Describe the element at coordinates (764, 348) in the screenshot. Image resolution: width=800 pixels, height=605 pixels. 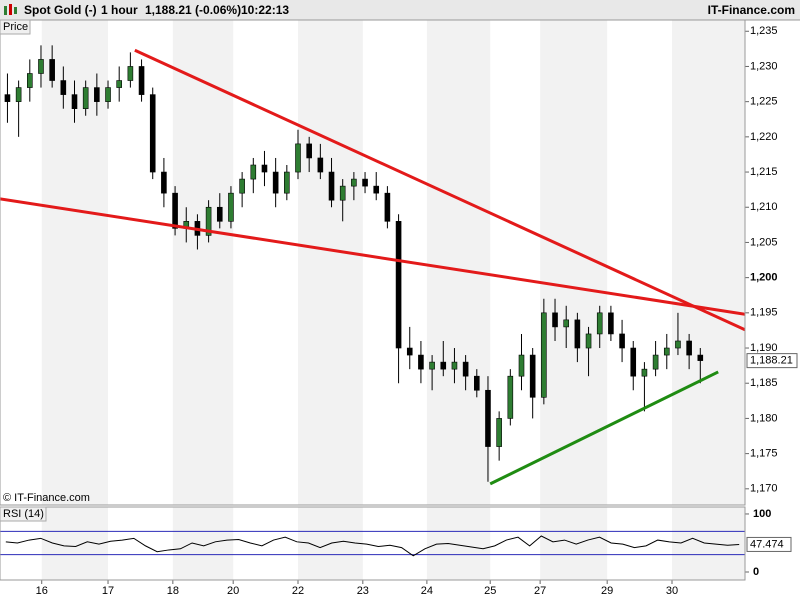
I see `y-tick-label: 1,190` at that location.